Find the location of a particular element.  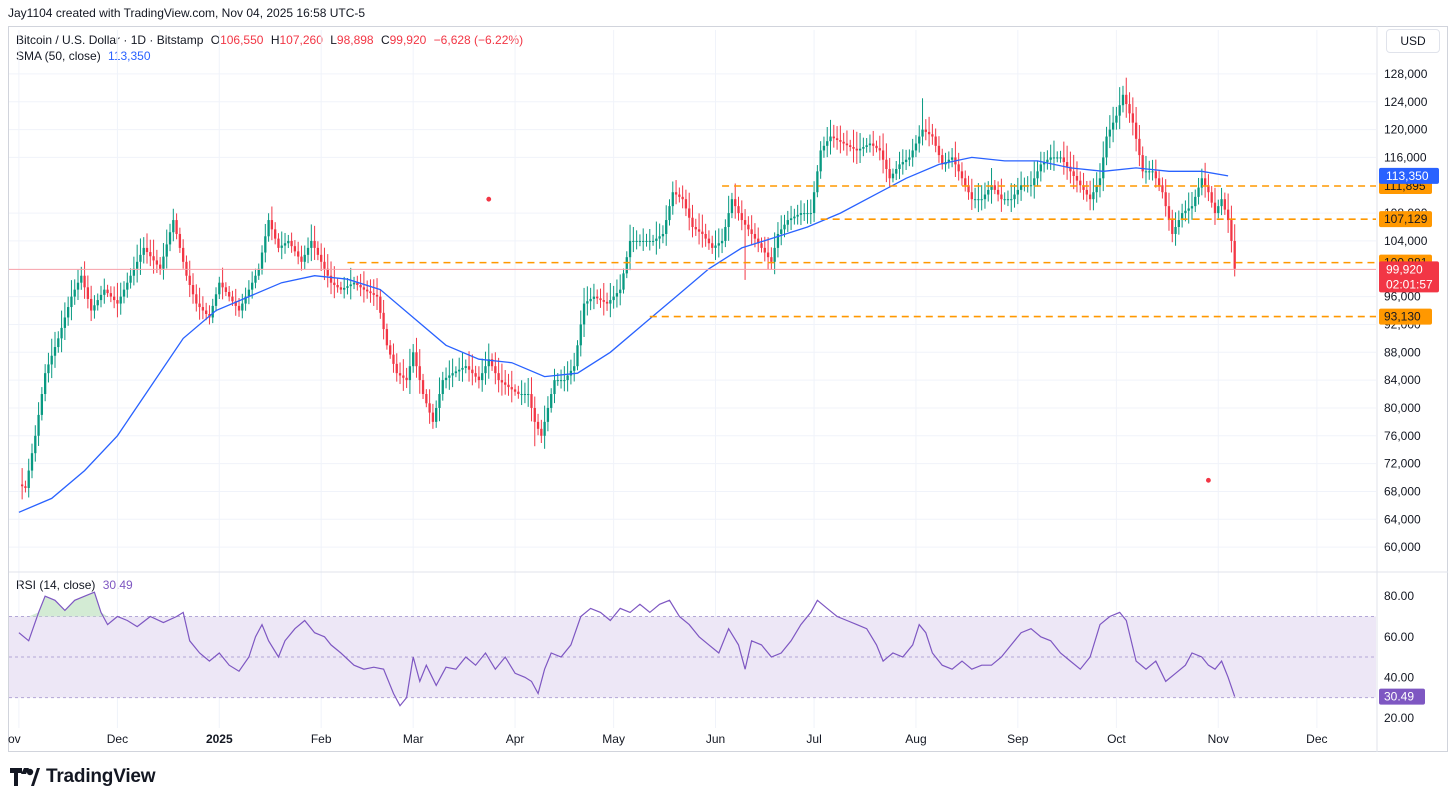

price-axis-label: 120,000 is located at coordinates (1406, 130).